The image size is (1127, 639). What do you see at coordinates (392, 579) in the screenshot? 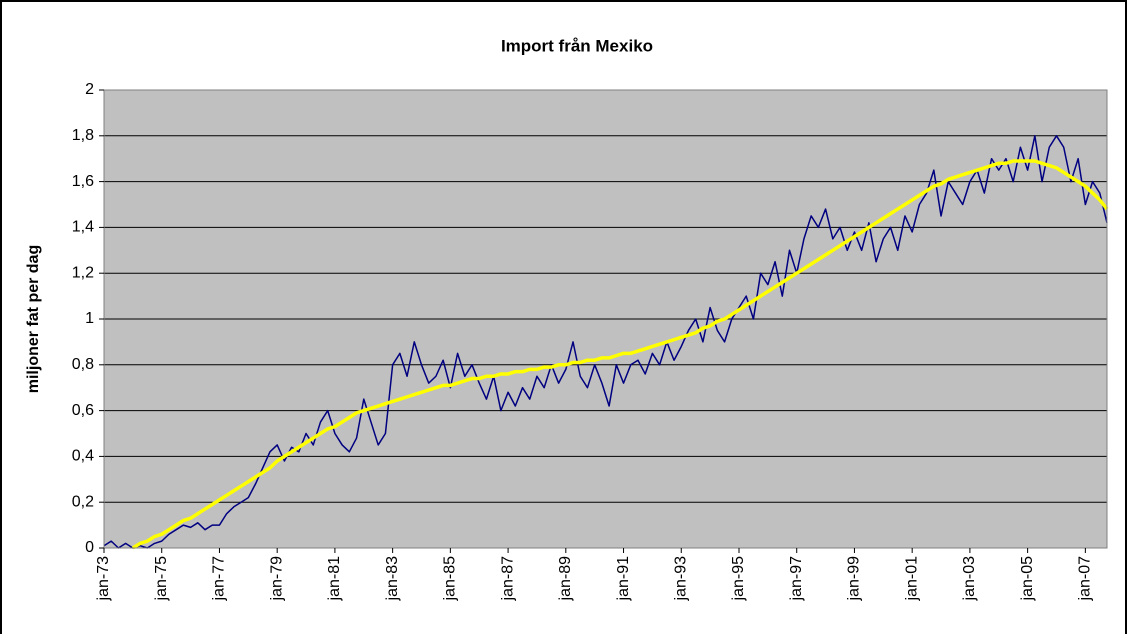
I see `x-tick-label: jan-83` at bounding box center [392, 579].